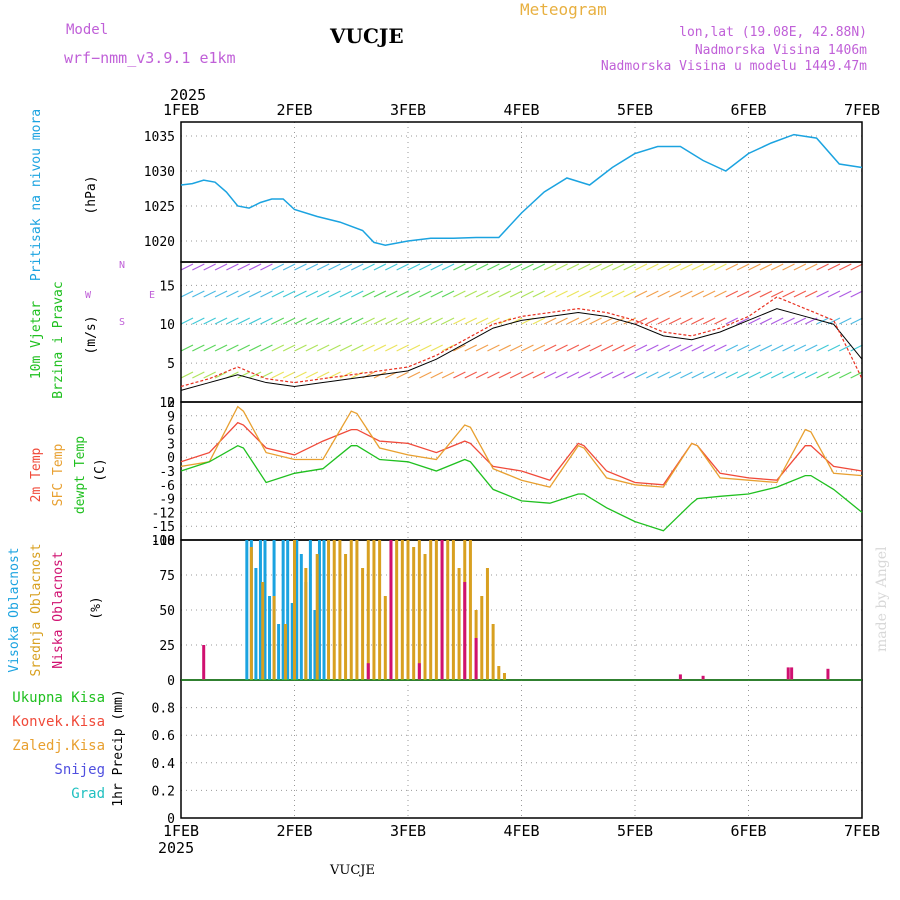 The image size is (900, 900). Describe the element at coordinates (521, 342) in the screenshot. I see `wind-speed-line` at that location.